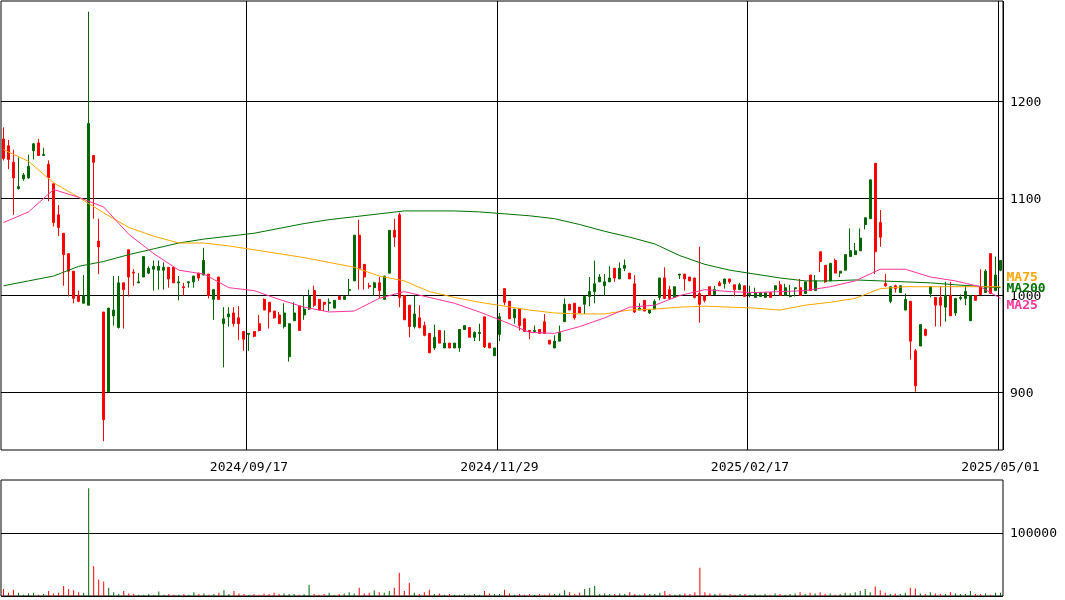 This screenshot has height=600, width=1065. Describe the element at coordinates (1033, 533) in the screenshot. I see `y-tick-label: 100000` at that location.